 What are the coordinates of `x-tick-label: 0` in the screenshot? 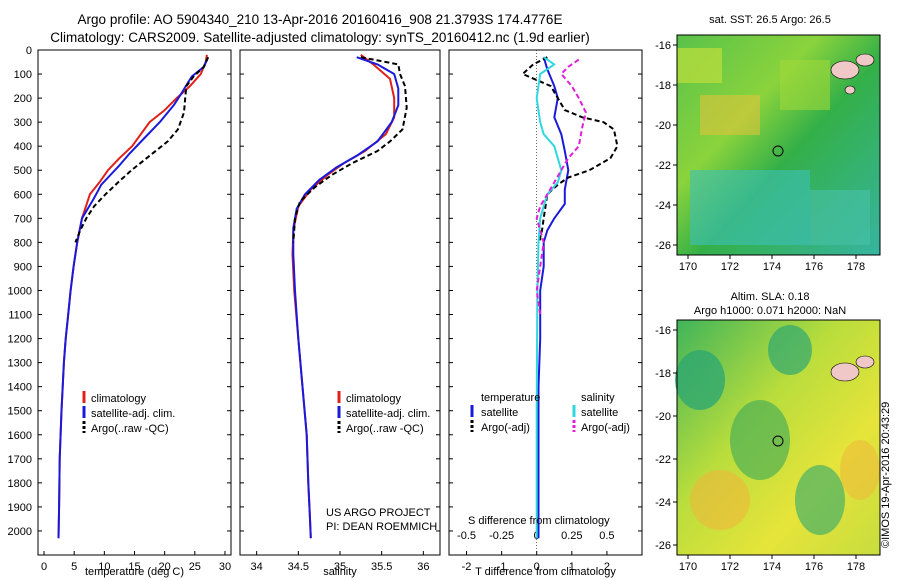 It's located at (537, 567).